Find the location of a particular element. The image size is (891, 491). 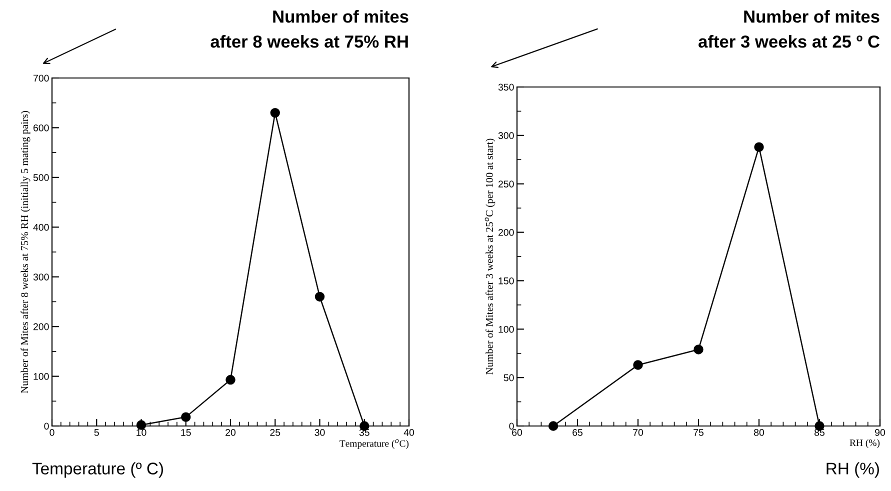

x-tick-label: 80 is located at coordinates (759, 432).